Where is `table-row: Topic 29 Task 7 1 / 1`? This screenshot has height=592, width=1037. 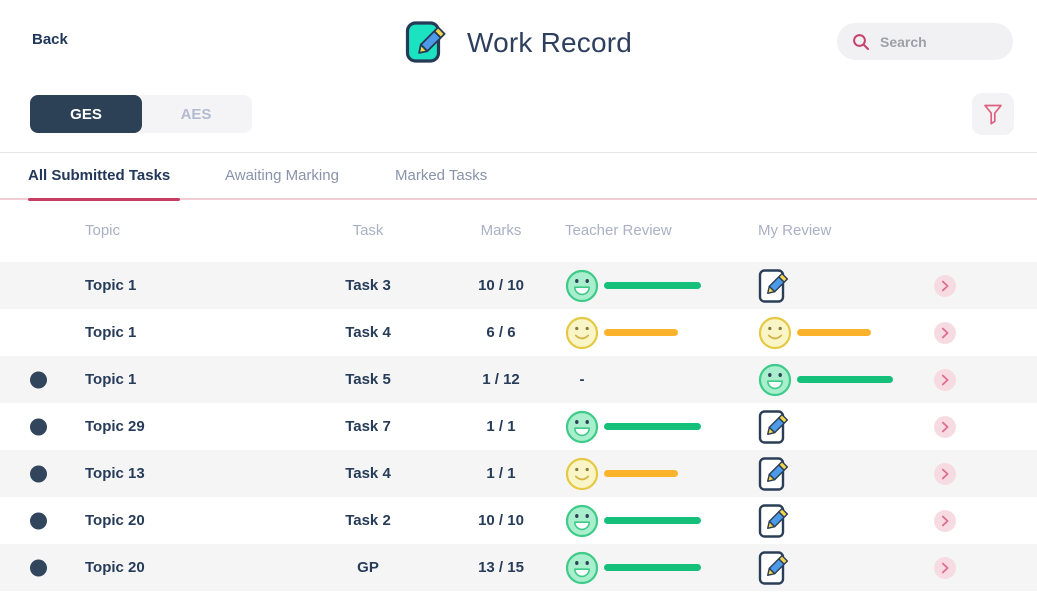
table-row: Topic 29 Task 7 1 / 1 is located at coordinates (518, 426).